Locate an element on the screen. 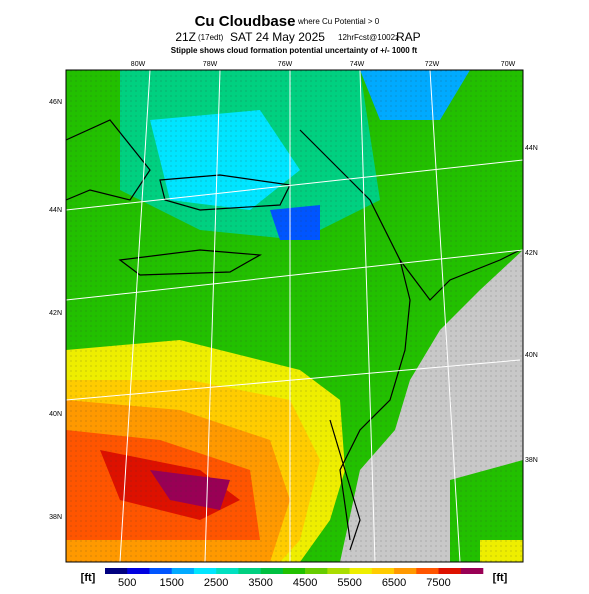 This screenshot has width=589, height=594. lon-label: 70W is located at coordinates (508, 64).